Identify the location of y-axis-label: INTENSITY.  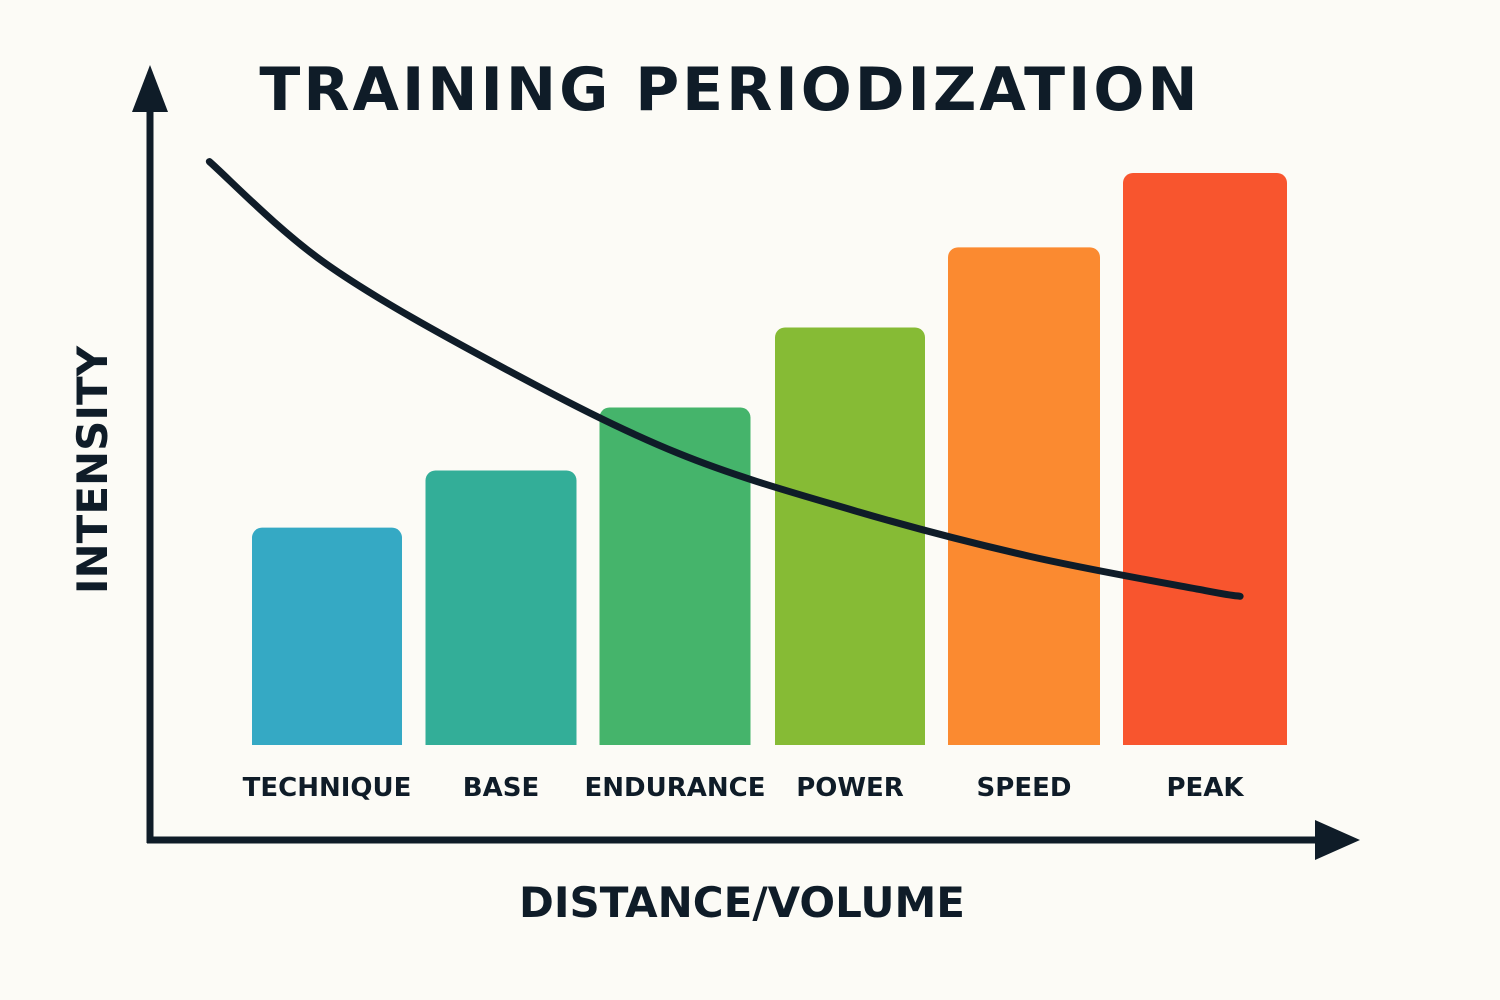
(92, 469).